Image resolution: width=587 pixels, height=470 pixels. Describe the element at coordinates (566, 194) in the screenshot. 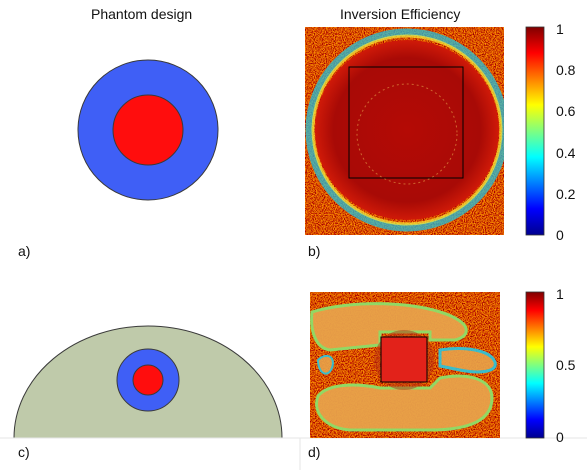

I see `colorbar-top-tick-0.2: 0.2` at that location.